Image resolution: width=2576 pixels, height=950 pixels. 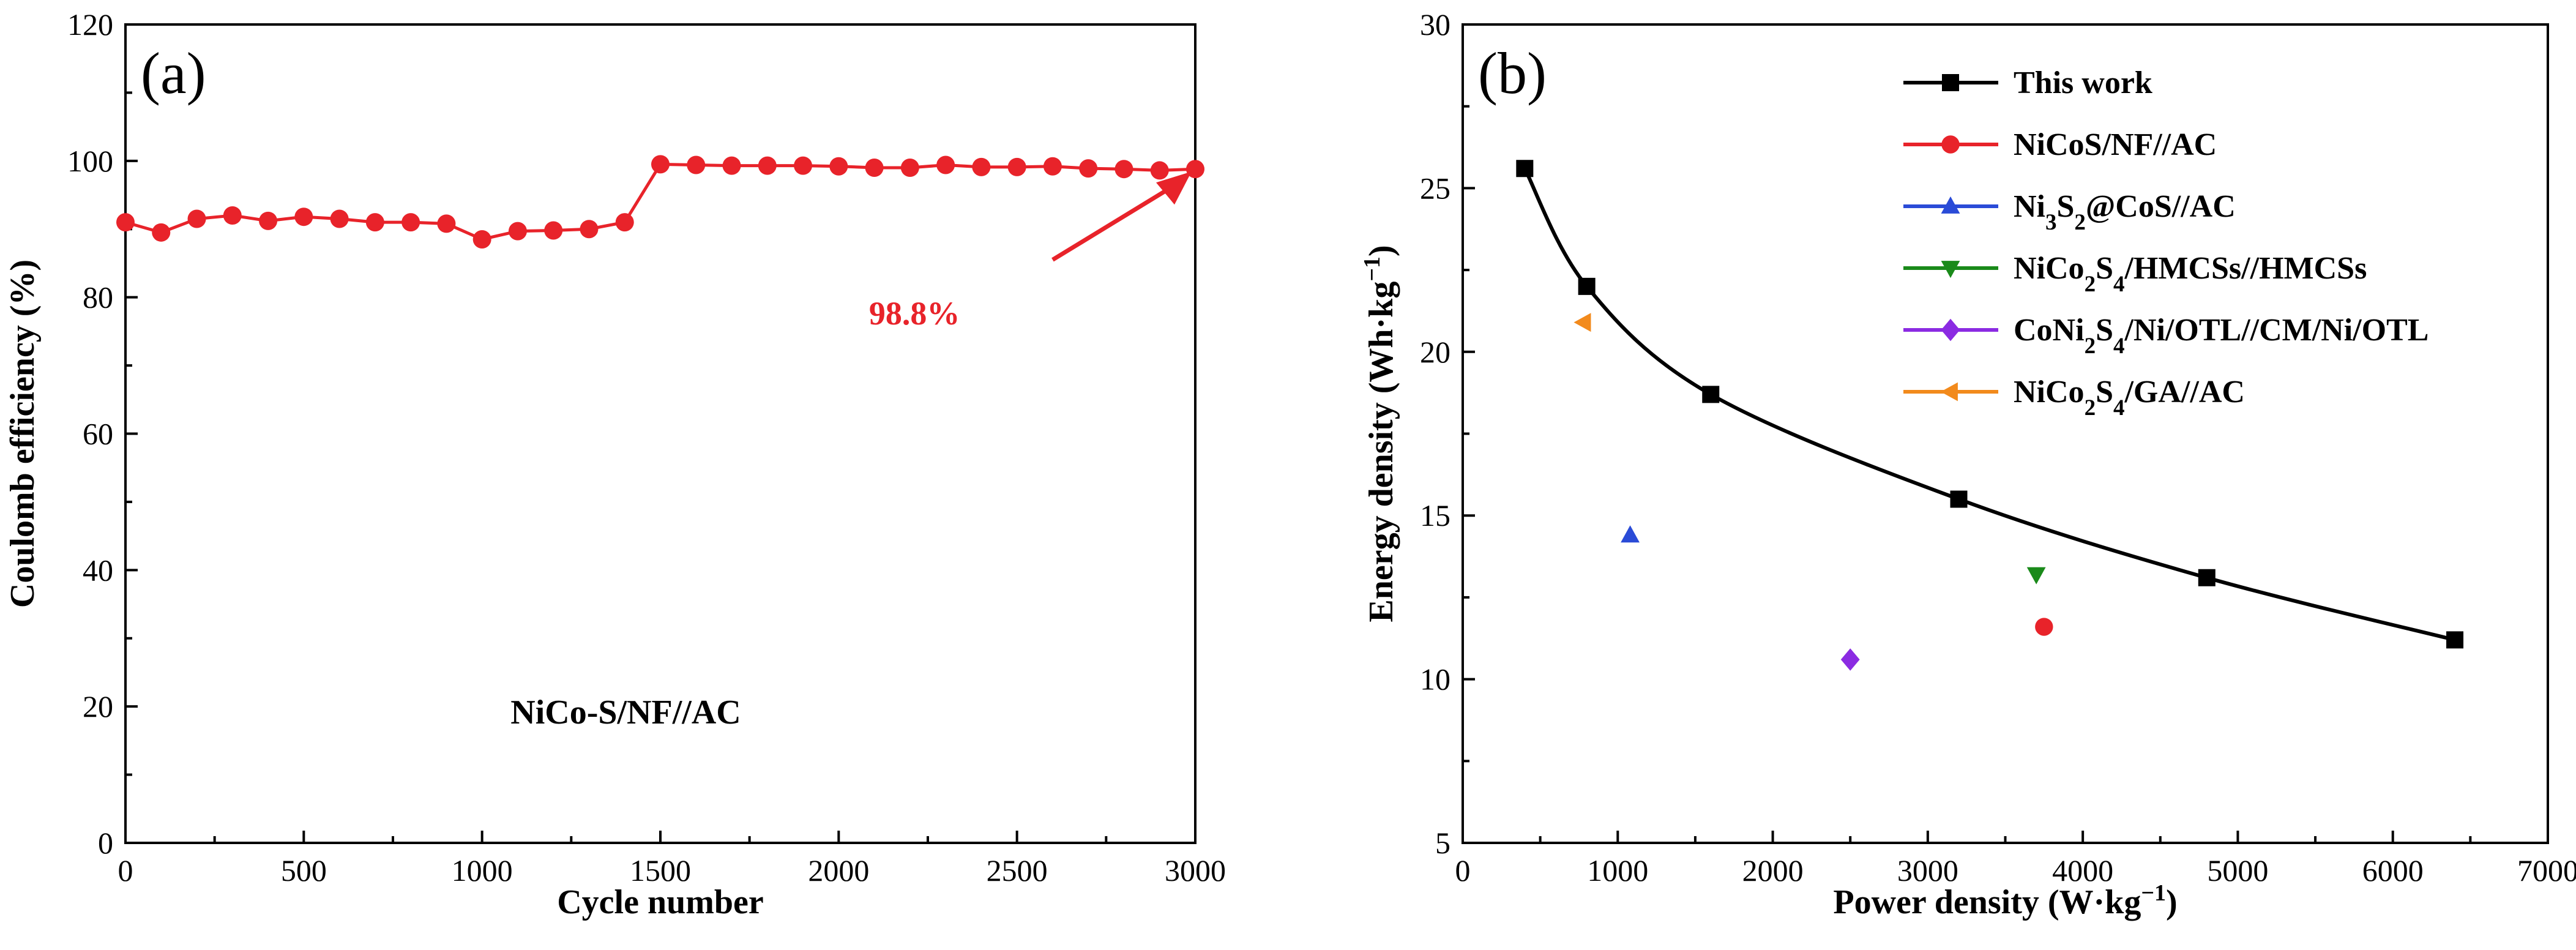 What do you see at coordinates (2129, 398) in the screenshot?
I see `legend-entry: NiCo2S4/GA//AC` at bounding box center [2129, 398].